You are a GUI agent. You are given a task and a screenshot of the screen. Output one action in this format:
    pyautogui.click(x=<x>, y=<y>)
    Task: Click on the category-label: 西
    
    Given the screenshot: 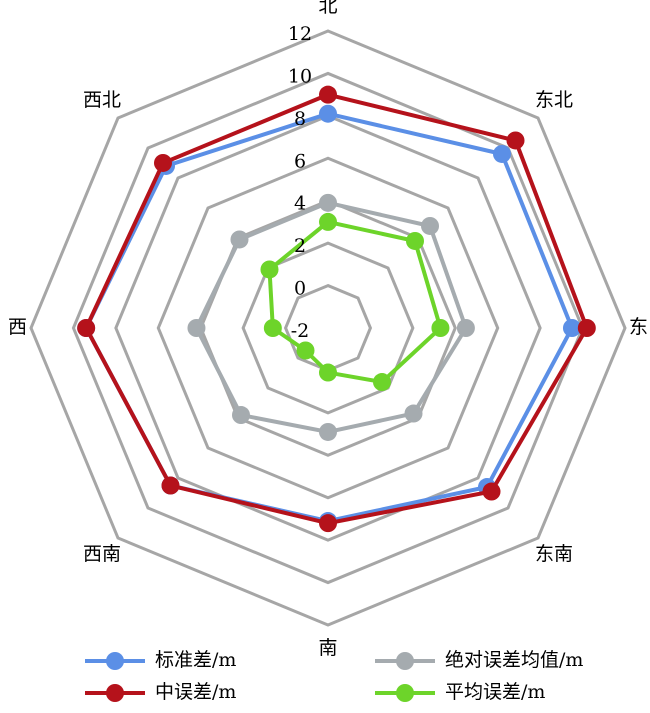 What is the action you would take?
    pyautogui.click(x=17, y=327)
    